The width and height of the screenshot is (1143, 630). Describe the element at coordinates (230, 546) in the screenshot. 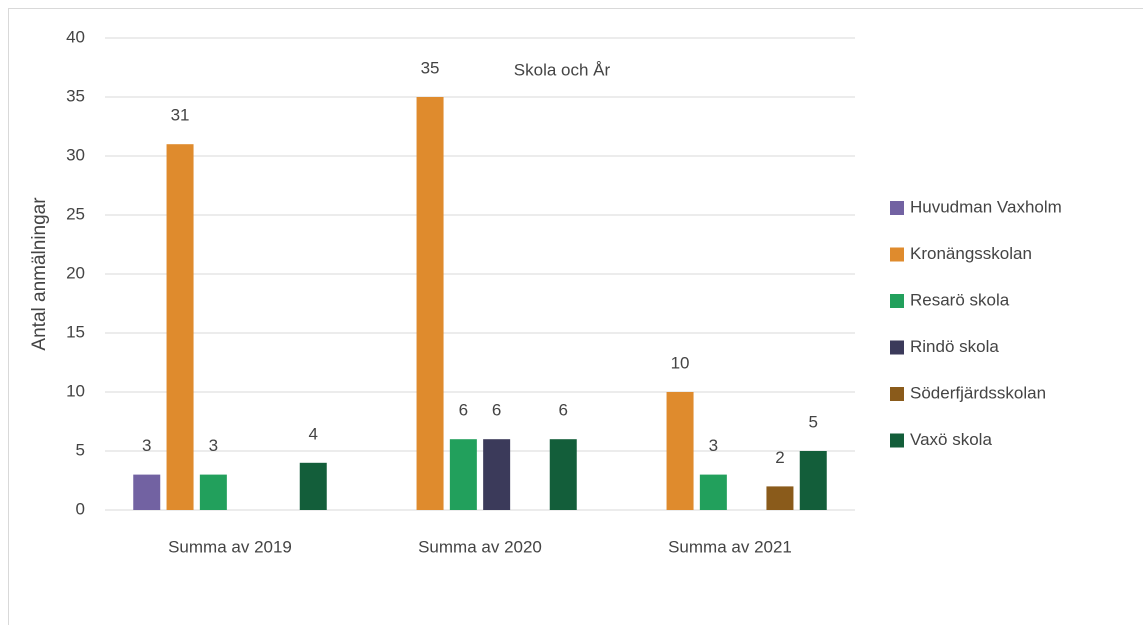

I see `x-tick-label: Summa av 2019` at that location.